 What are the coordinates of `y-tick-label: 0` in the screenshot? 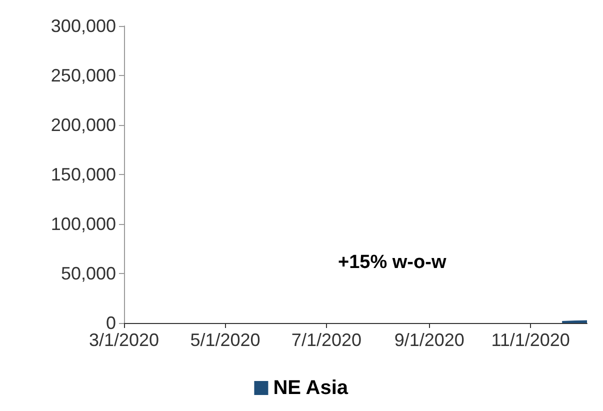 It's located at (111, 323).